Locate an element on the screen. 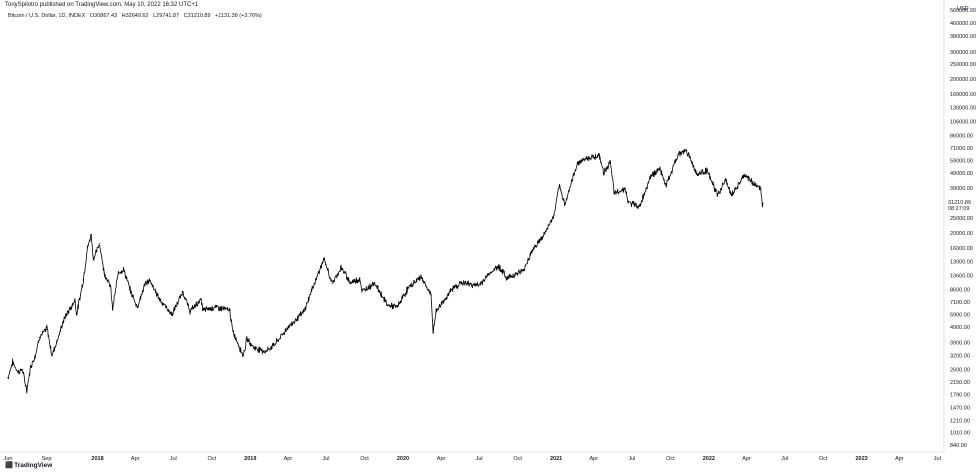  price-tick-label: 20000.00 is located at coordinates (961, 234).